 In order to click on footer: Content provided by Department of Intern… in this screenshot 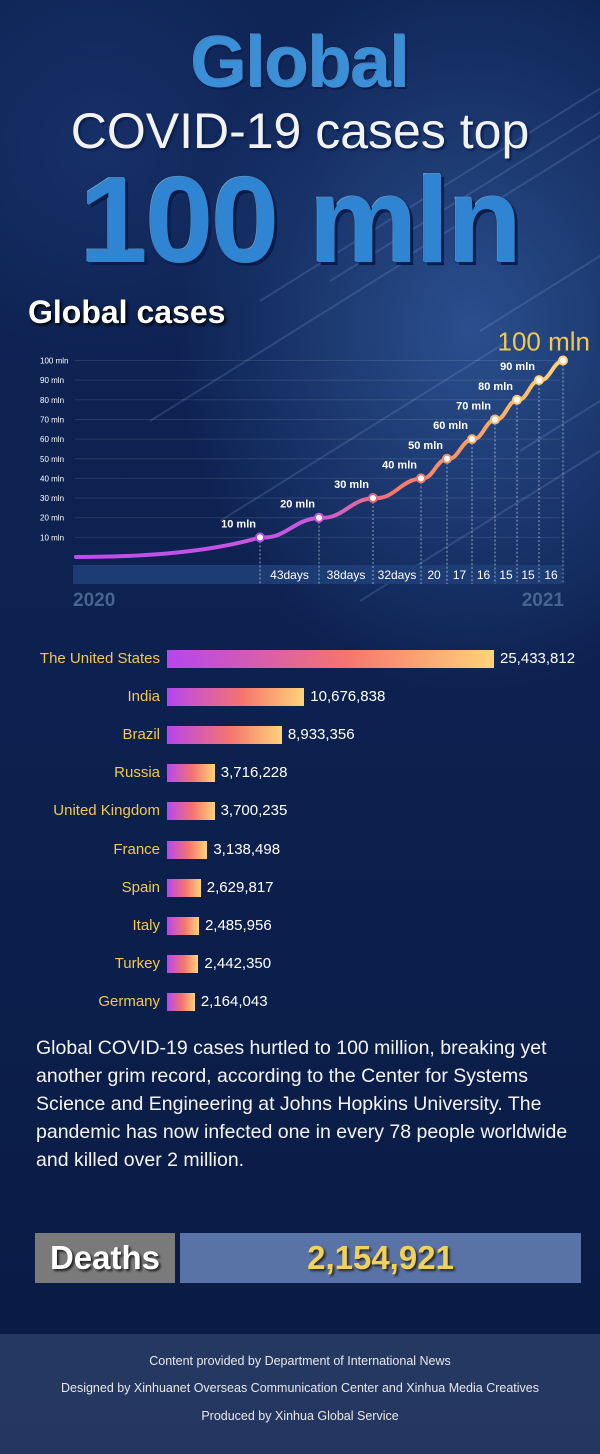, I will do `click(300, 1394)`.